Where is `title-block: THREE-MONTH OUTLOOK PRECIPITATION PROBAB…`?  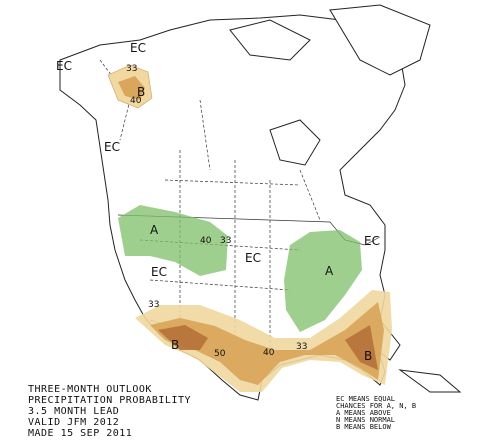 title-block: THREE-MONTH OUTLOOK PRECIPITATION PROBAB… is located at coordinates (109, 411).